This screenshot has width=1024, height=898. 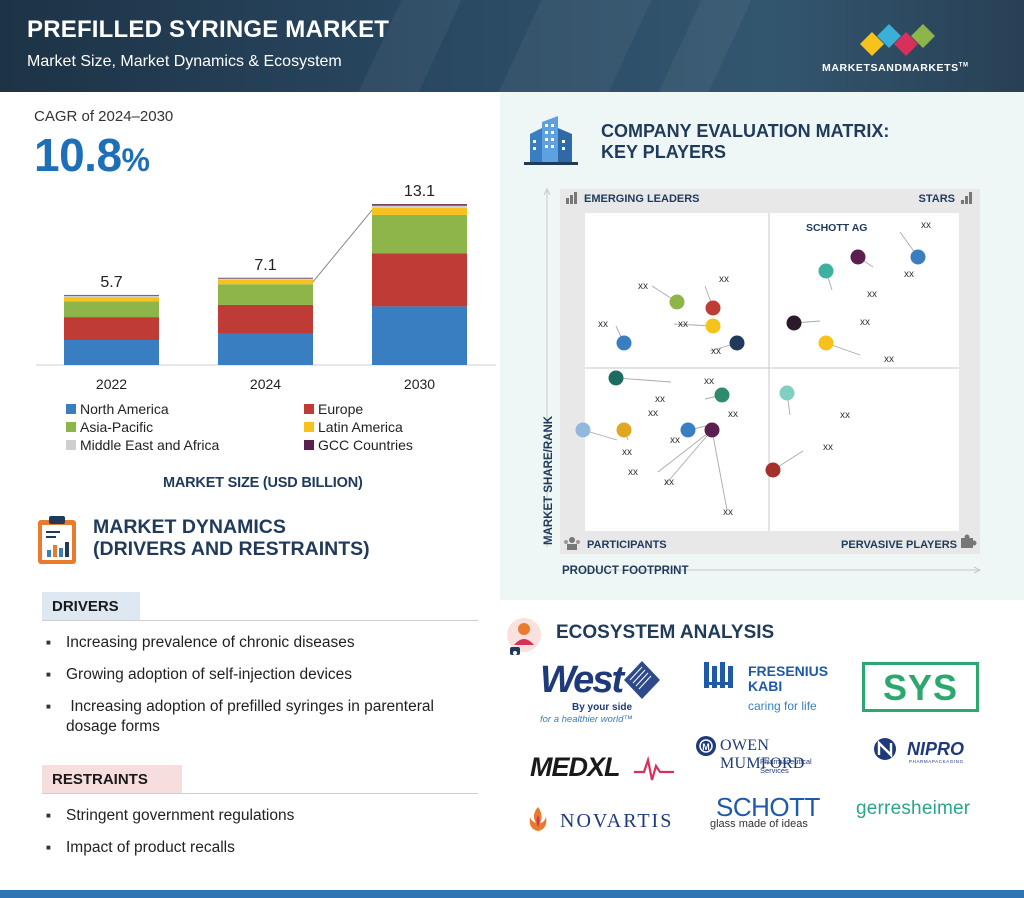 I want to click on building-icon, so click(x=551, y=140).